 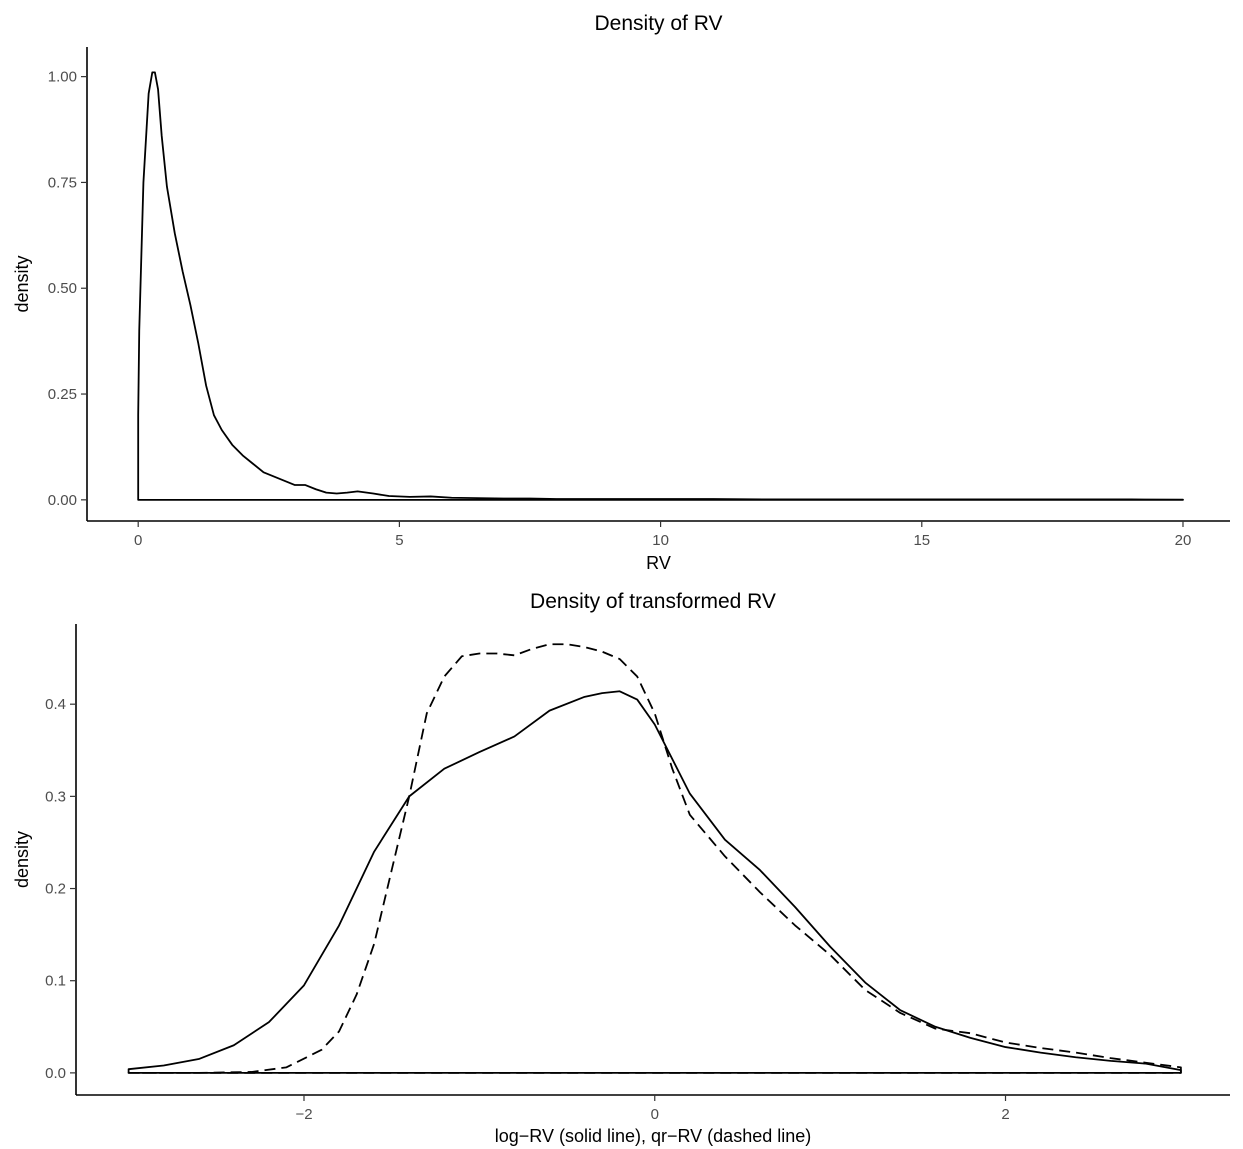 I want to click on chart-title: Density of RV, so click(x=659, y=23).